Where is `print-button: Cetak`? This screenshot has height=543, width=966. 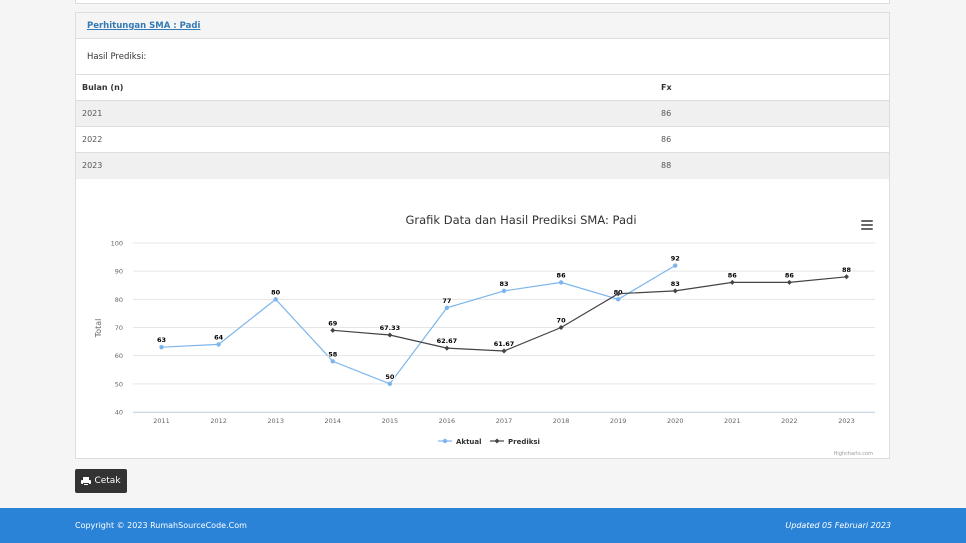
print-button: Cetak is located at coordinates (101, 481).